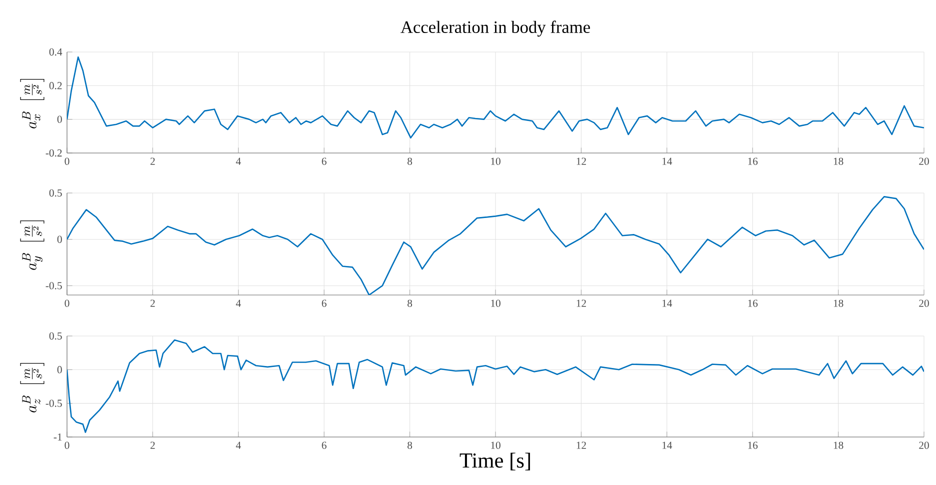 The height and width of the screenshot is (485, 936). What do you see at coordinates (32, 387) in the screenshot?
I see `y-axis-title: $a^B_z\;\left[\frac{m}{s^2}\right]$` at bounding box center [32, 387].